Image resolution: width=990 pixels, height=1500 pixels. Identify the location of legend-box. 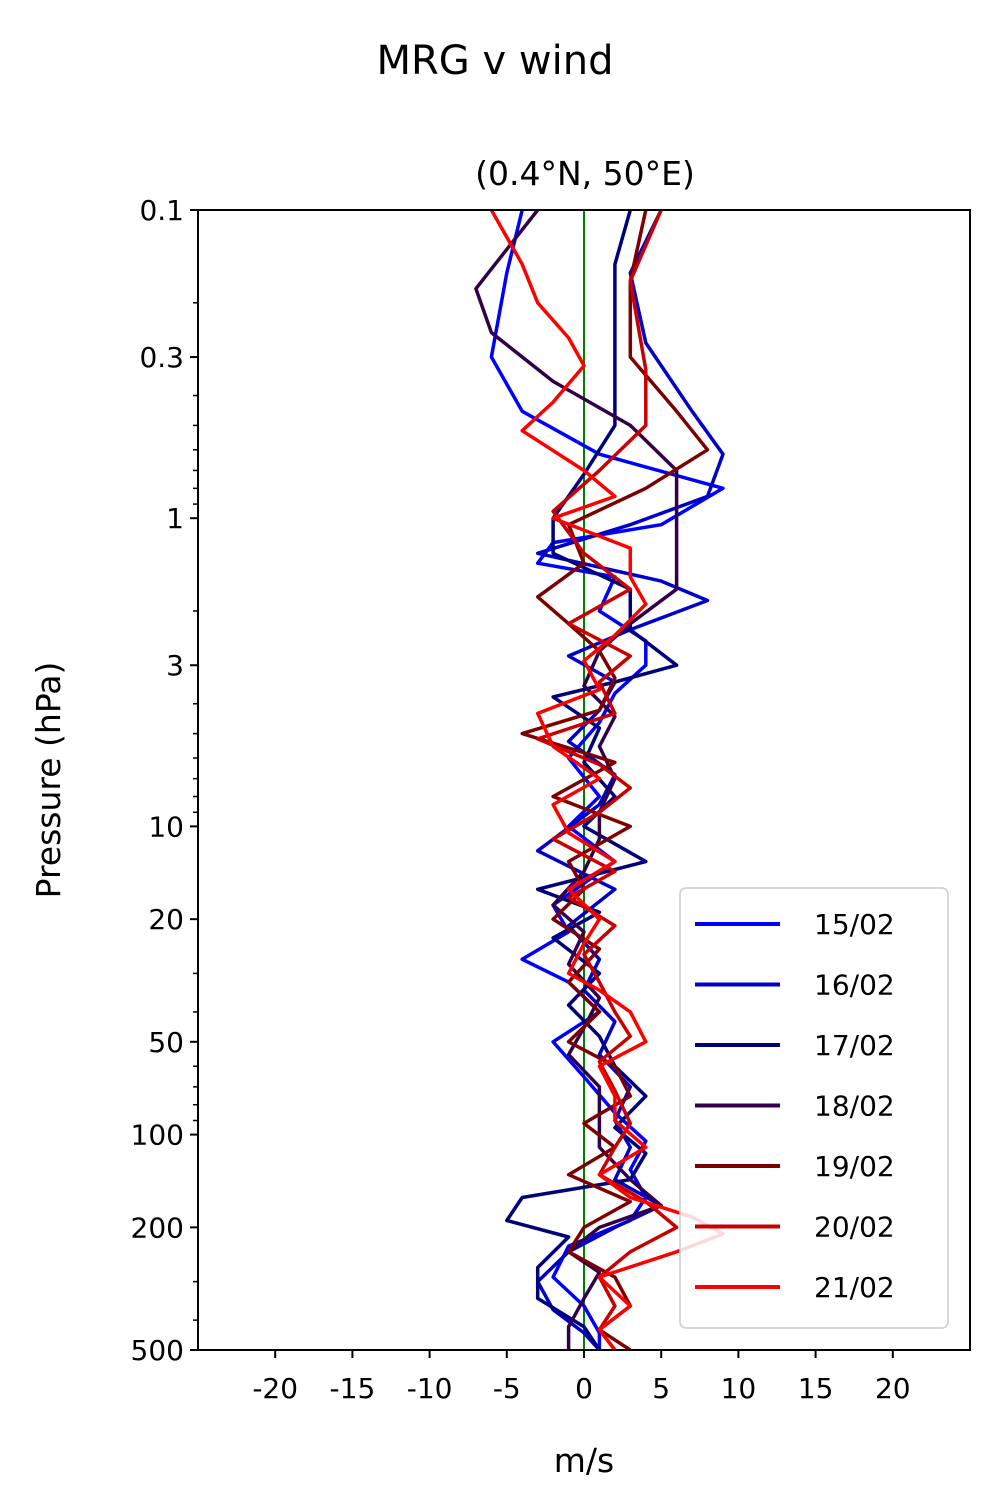
(814, 1108).